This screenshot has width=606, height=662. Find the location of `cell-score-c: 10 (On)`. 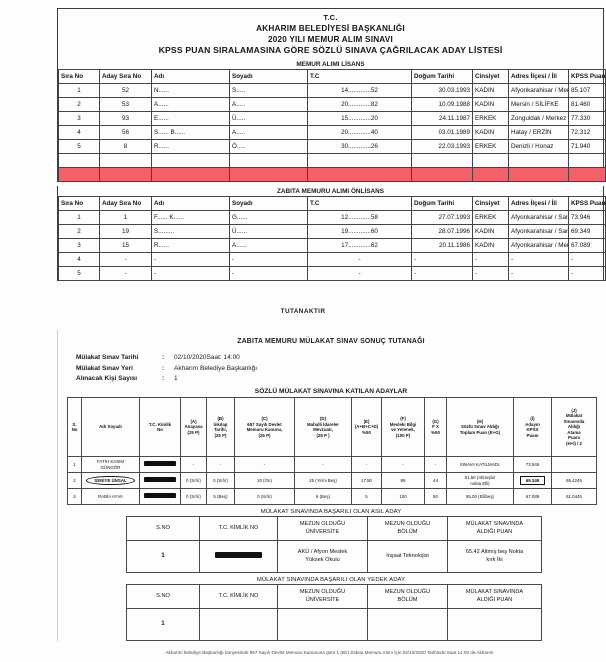

cell-score-c: 10 (On) is located at coordinates (264, 480).